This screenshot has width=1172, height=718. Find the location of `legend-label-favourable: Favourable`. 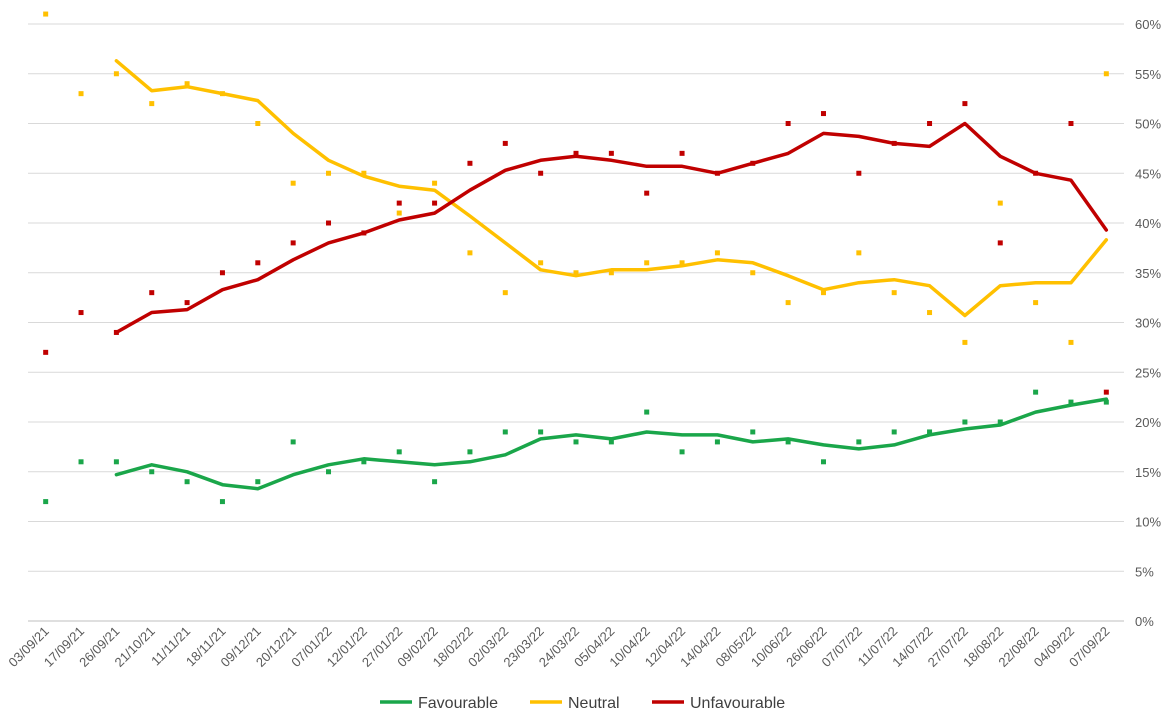

legend-label-favourable: Favourable is located at coordinates (458, 703).